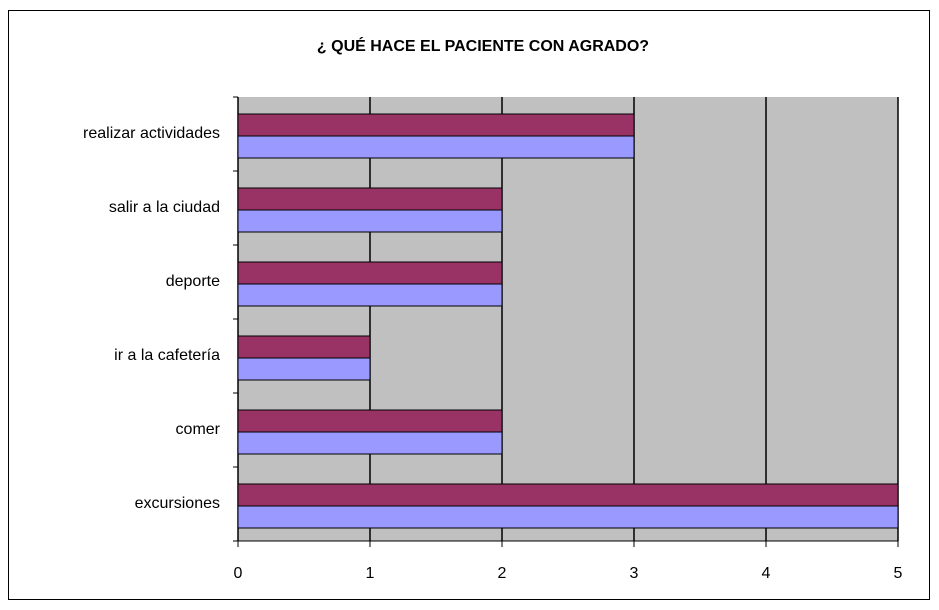 This screenshot has width=939, height=610. I want to click on x-tick-label: 3, so click(634, 573).